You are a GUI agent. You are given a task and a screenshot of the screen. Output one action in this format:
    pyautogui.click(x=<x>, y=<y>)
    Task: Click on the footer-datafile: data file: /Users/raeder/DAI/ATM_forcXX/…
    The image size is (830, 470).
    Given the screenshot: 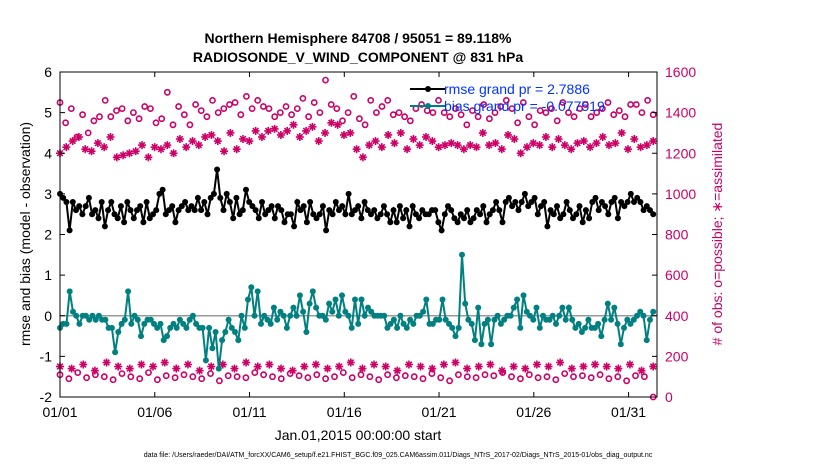 What is the action you would take?
    pyautogui.click(x=398, y=455)
    